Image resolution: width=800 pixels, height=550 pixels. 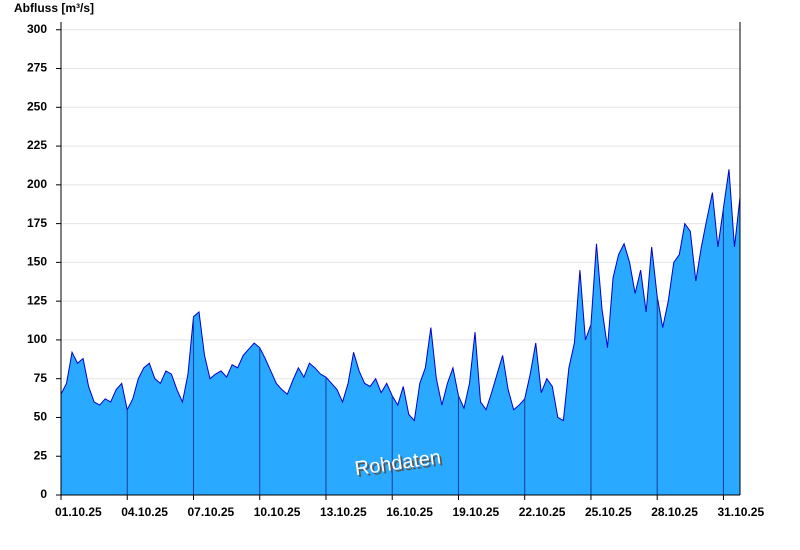 I want to click on y-tick-label: 150, so click(x=37, y=262).